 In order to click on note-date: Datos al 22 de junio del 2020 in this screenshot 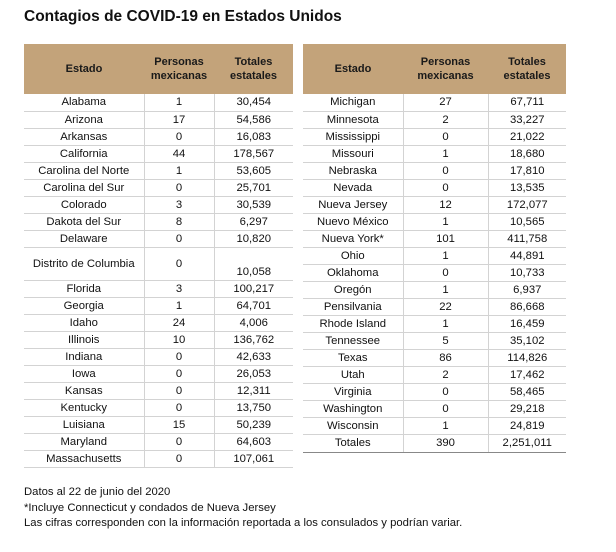, I will do `click(97, 492)`.